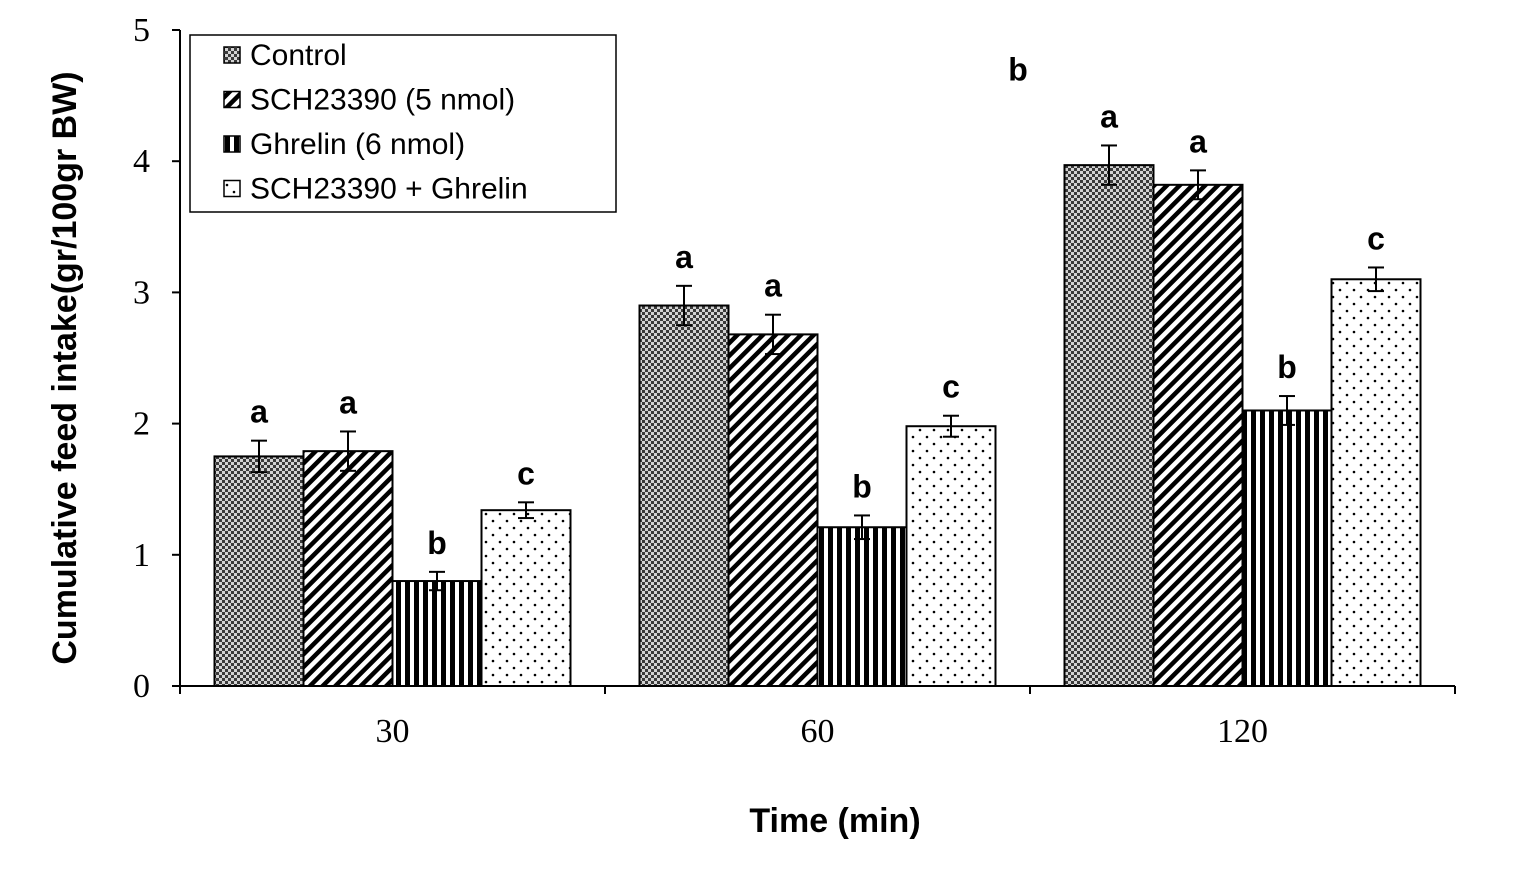 This screenshot has height=895, width=1525. Describe the element at coordinates (141, 161) in the screenshot. I see `y-tick-label: 4` at that location.